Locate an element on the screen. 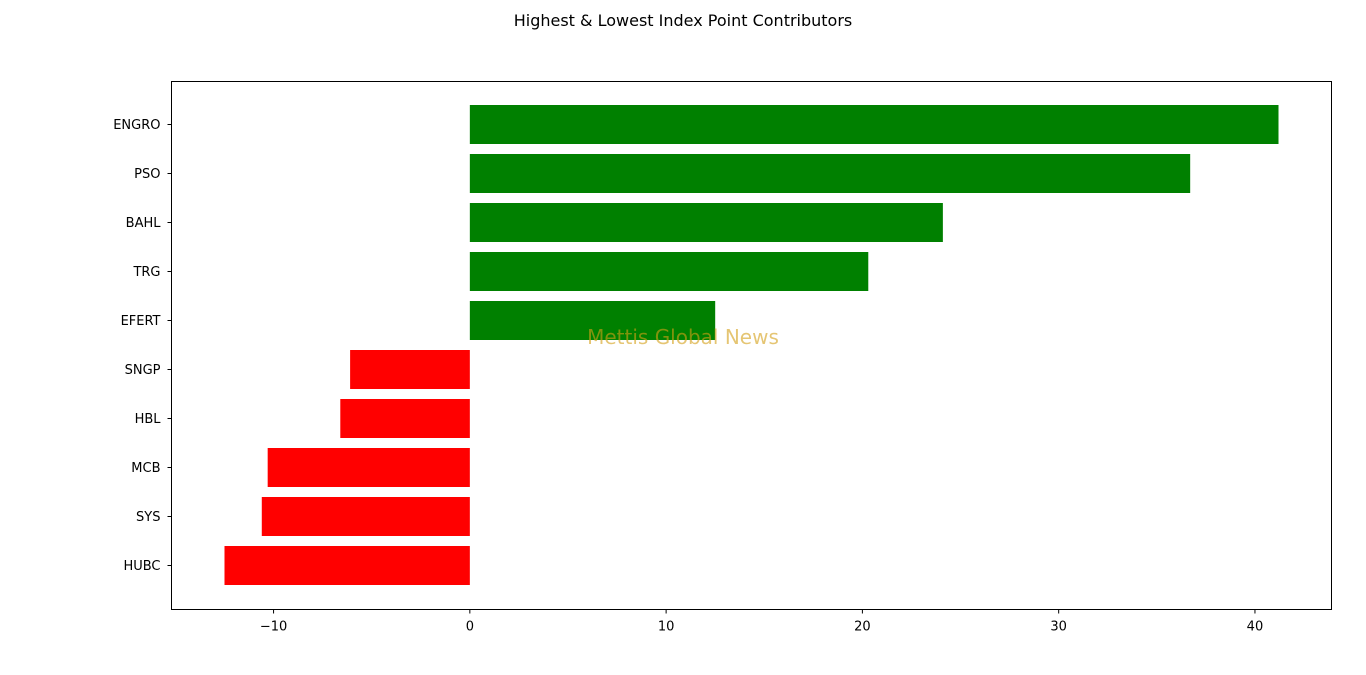 This screenshot has height=675, width=1366. bar-sngp is located at coordinates (410, 369).